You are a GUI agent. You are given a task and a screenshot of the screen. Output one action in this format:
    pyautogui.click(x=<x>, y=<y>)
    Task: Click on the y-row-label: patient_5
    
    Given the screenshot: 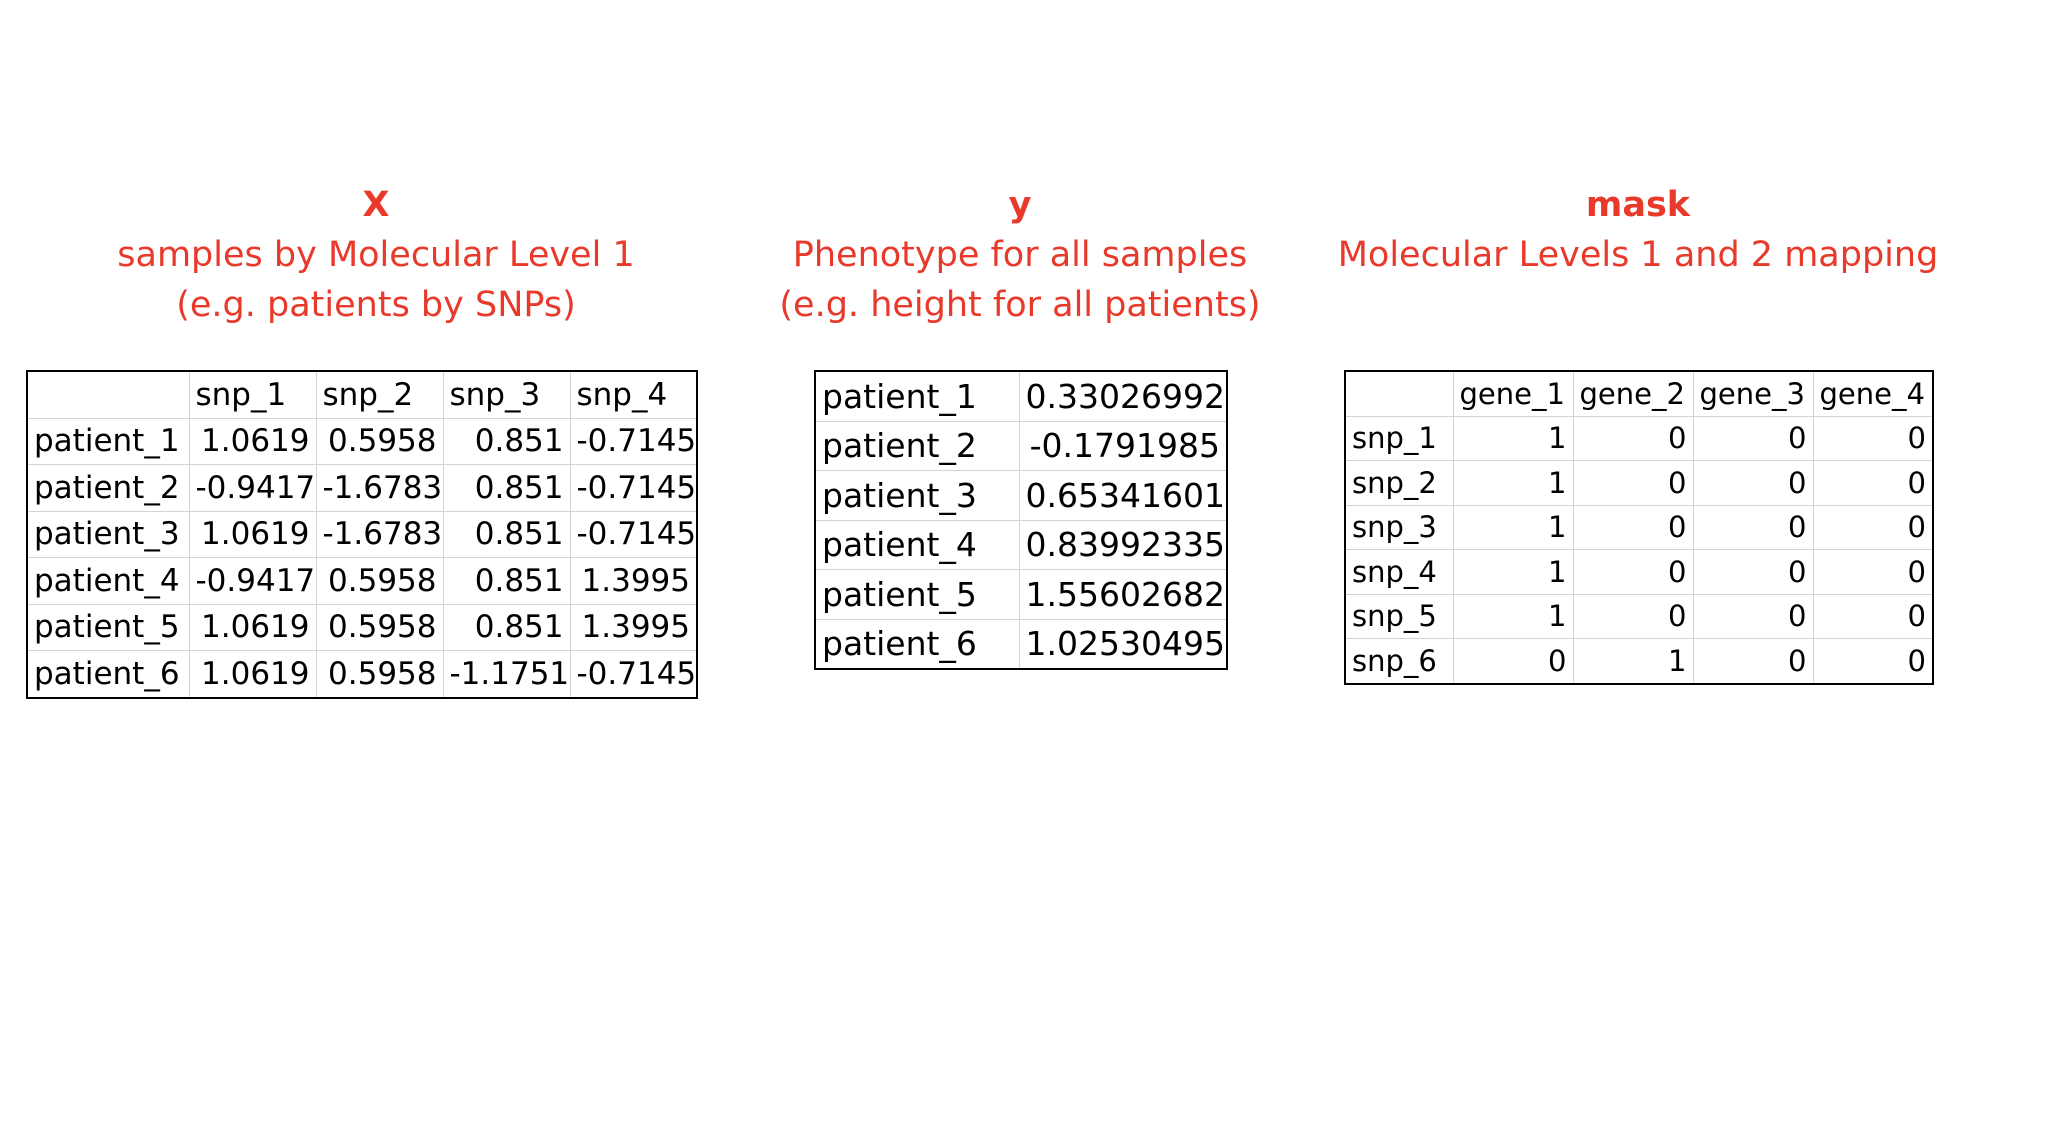 What is the action you would take?
    pyautogui.click(x=917, y=594)
    